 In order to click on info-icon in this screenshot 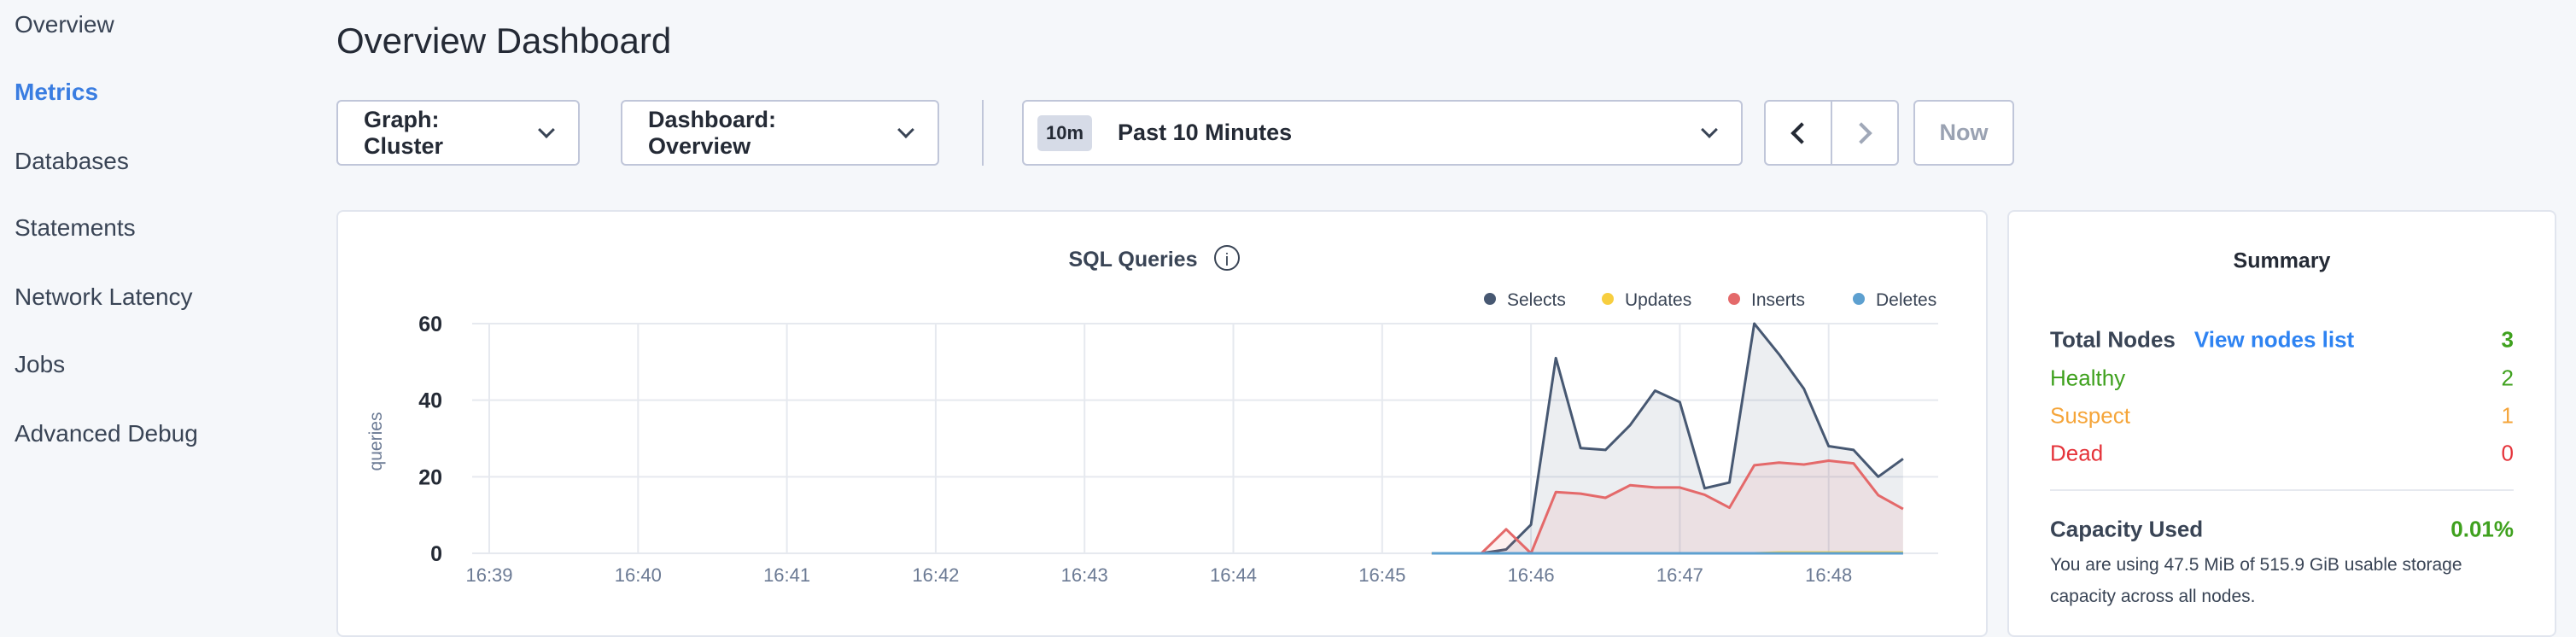, I will do `click(1227, 258)`.